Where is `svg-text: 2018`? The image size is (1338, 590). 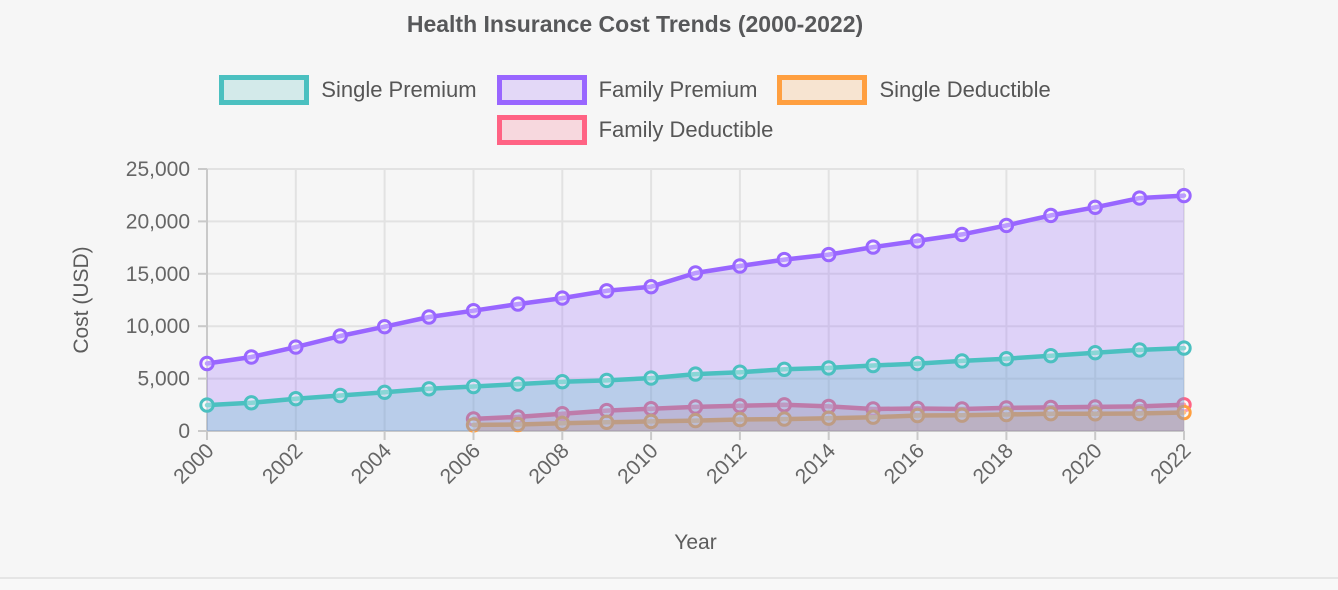
svg-text: 2018 is located at coordinates (993, 463).